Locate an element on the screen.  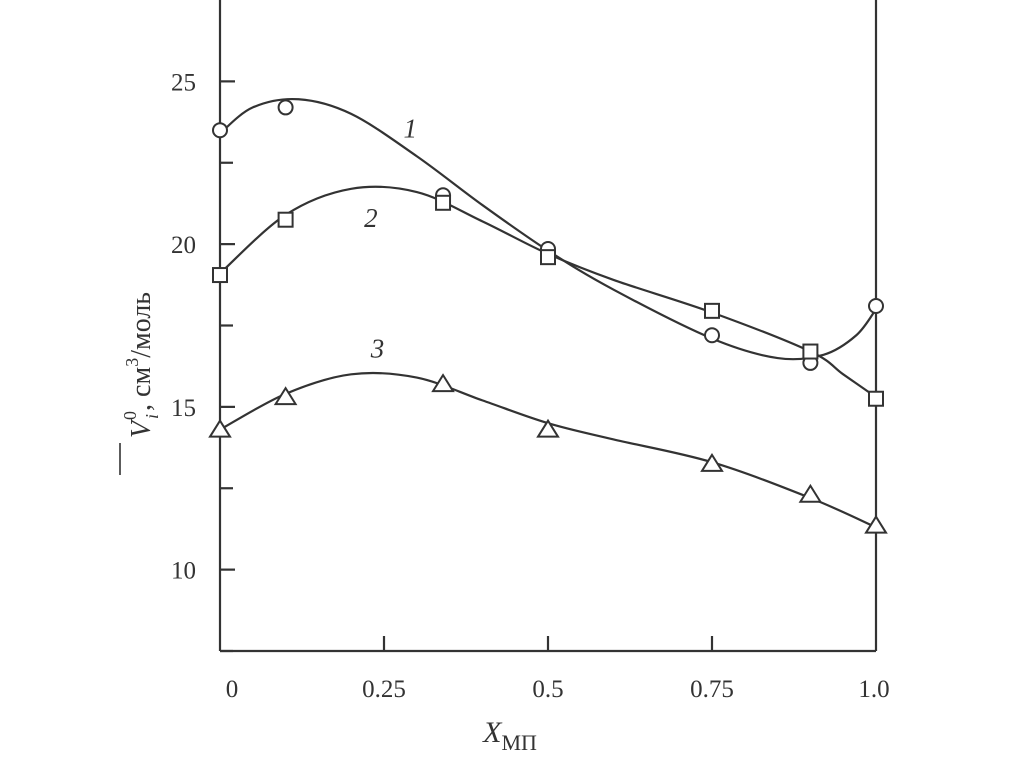
y-tick-label: 10 is located at coordinates (183, 571).